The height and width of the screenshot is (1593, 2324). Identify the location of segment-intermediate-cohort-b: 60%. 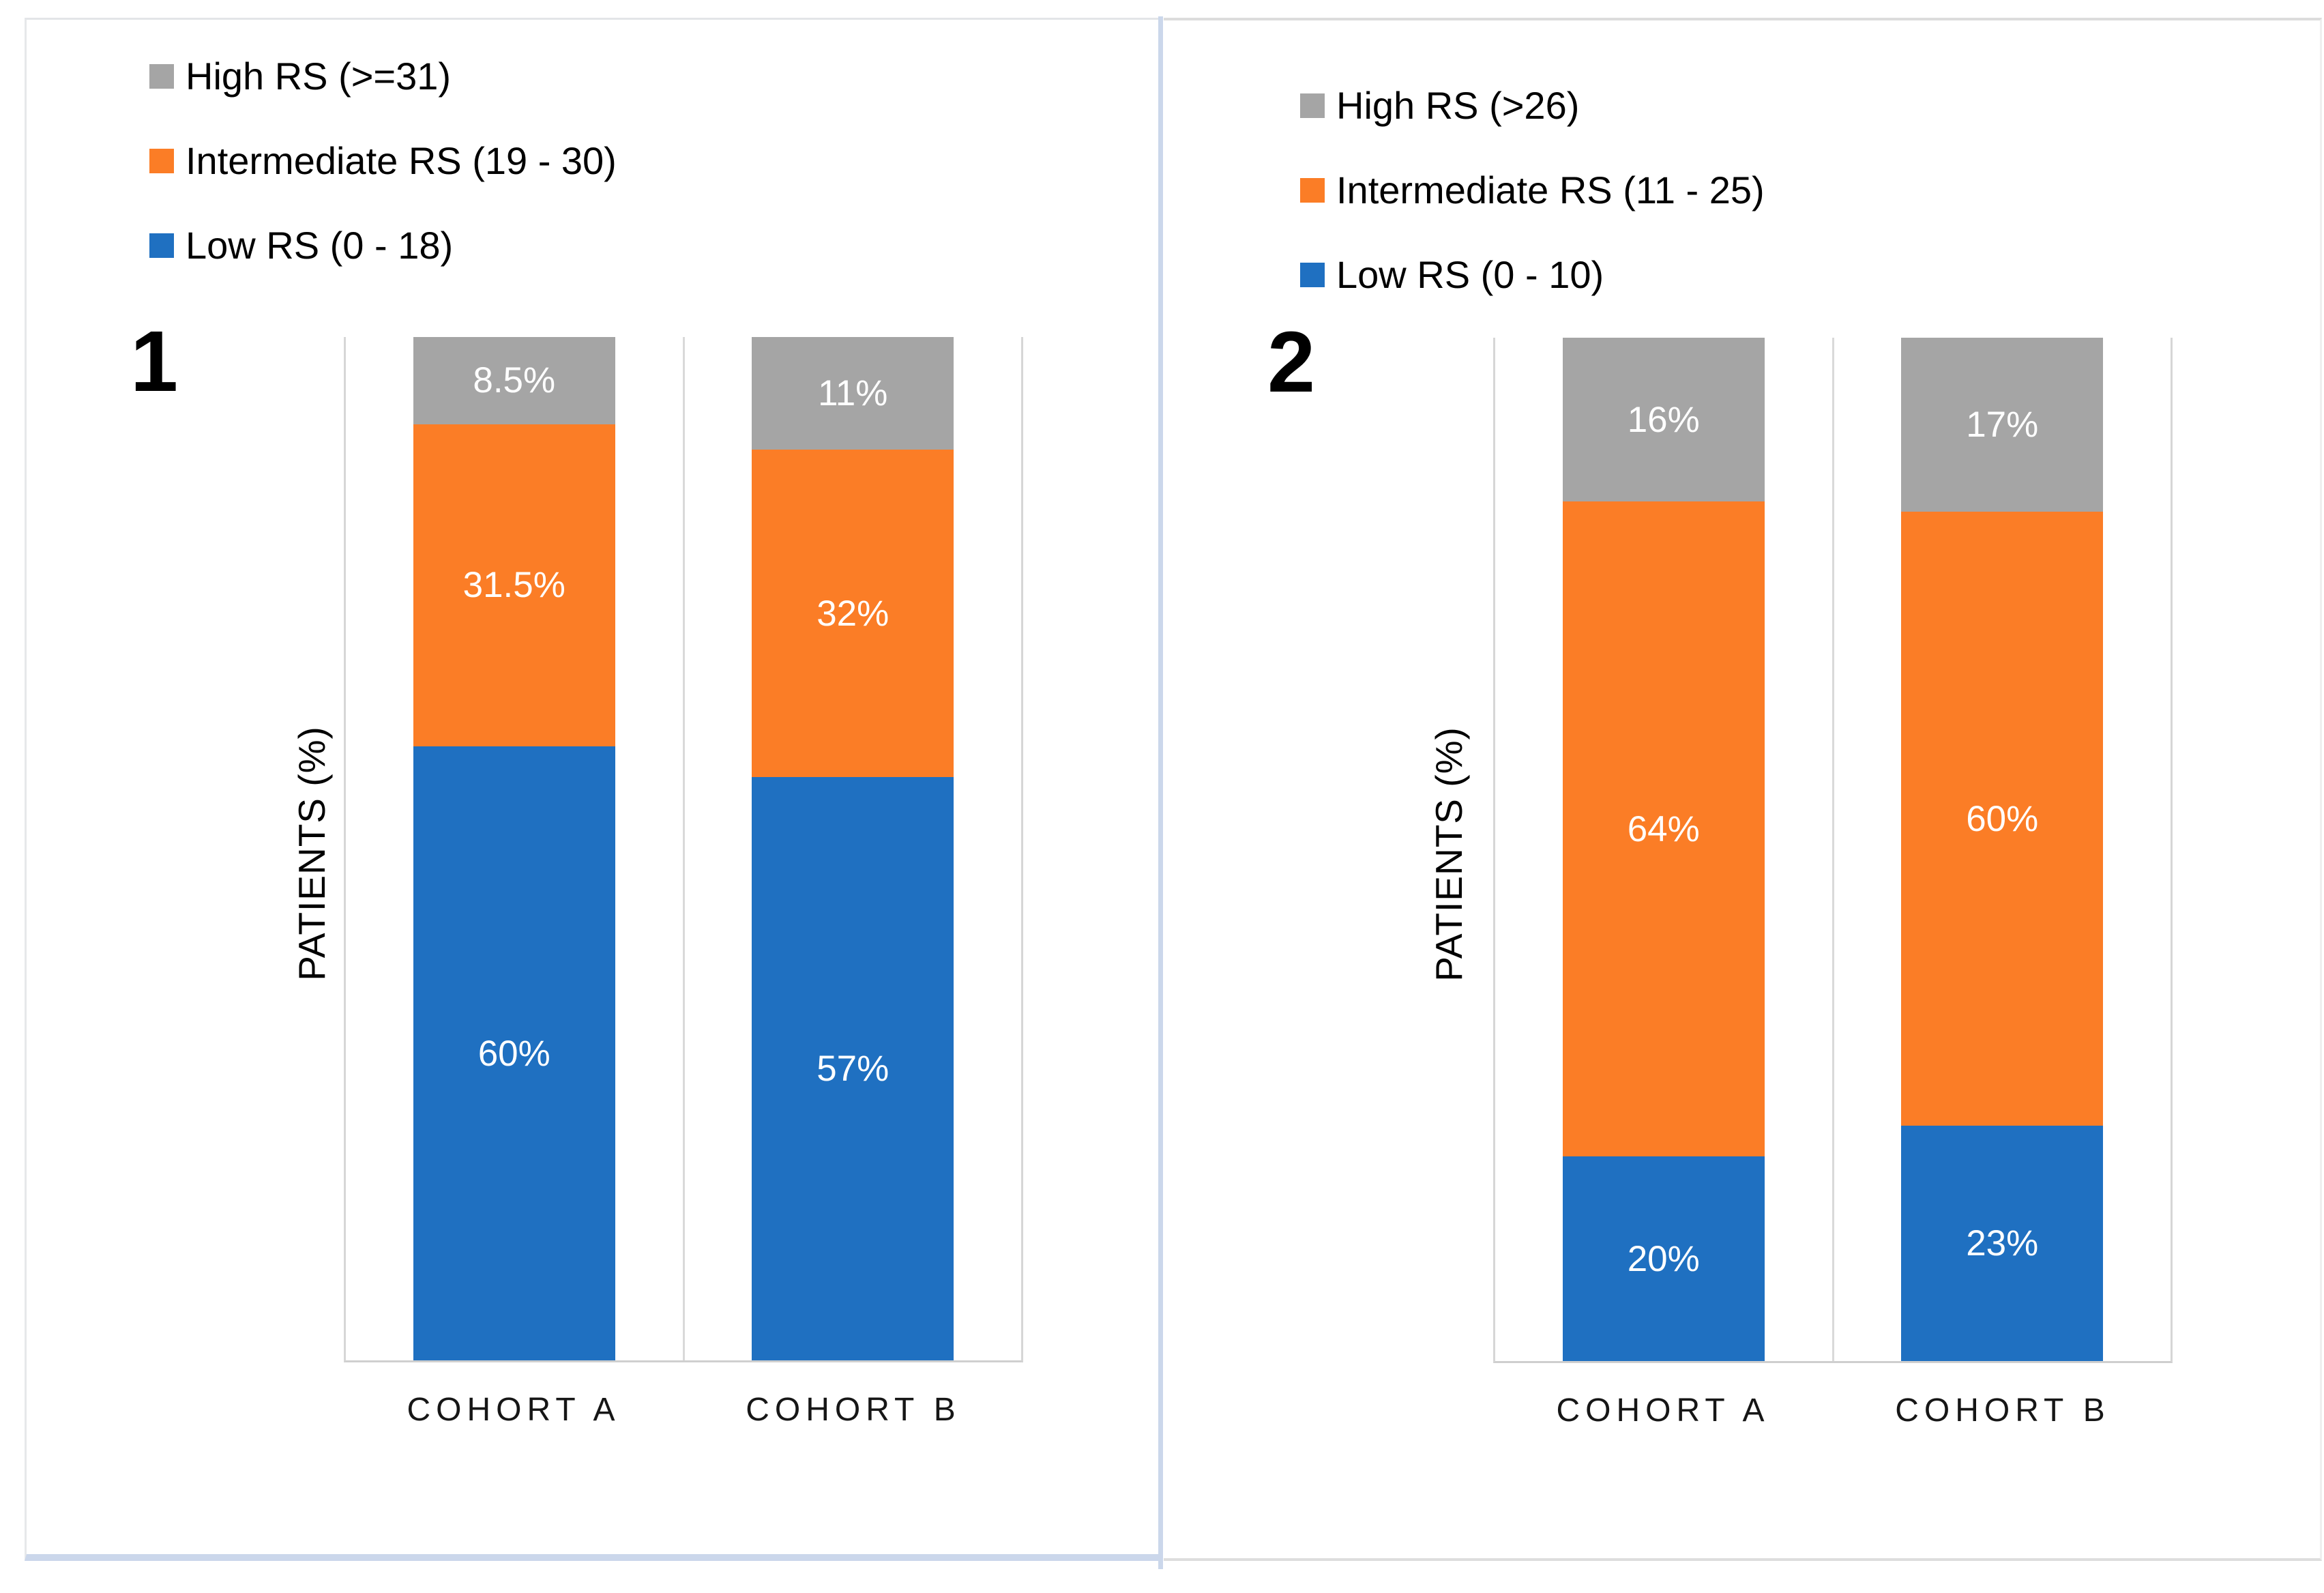
(2002, 819).